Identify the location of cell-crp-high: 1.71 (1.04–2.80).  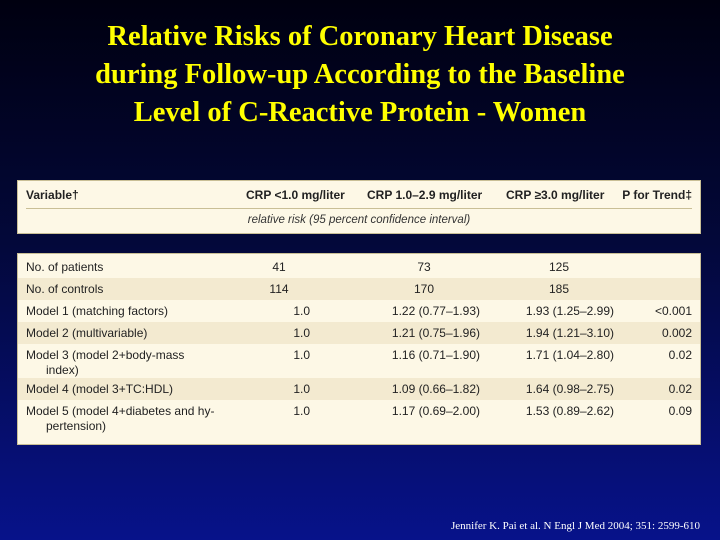
(569, 355).